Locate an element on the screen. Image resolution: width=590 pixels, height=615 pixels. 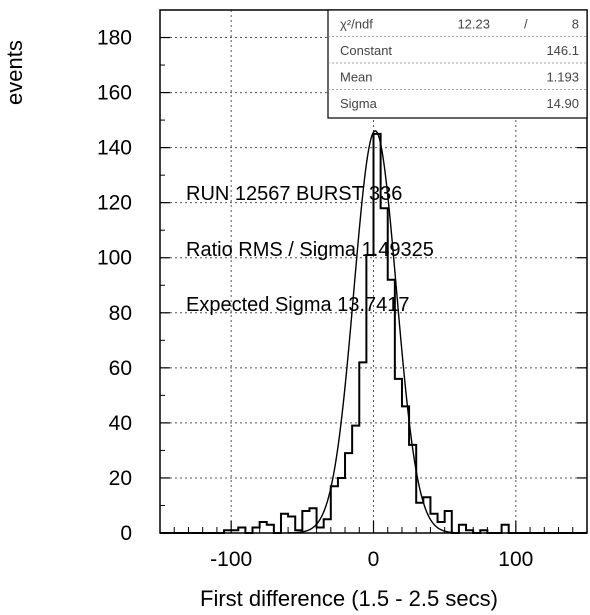
y-tick-label: 120 is located at coordinates (114, 203).